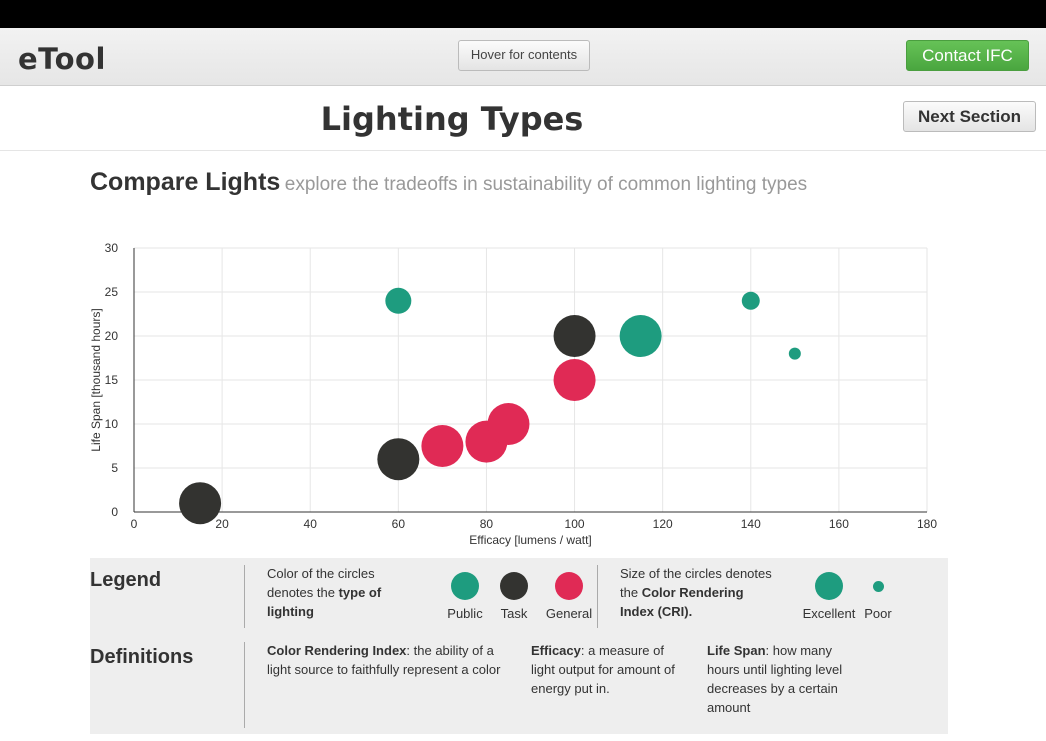  Describe the element at coordinates (62, 59) in the screenshot. I see `brand-logo: eTool` at that location.